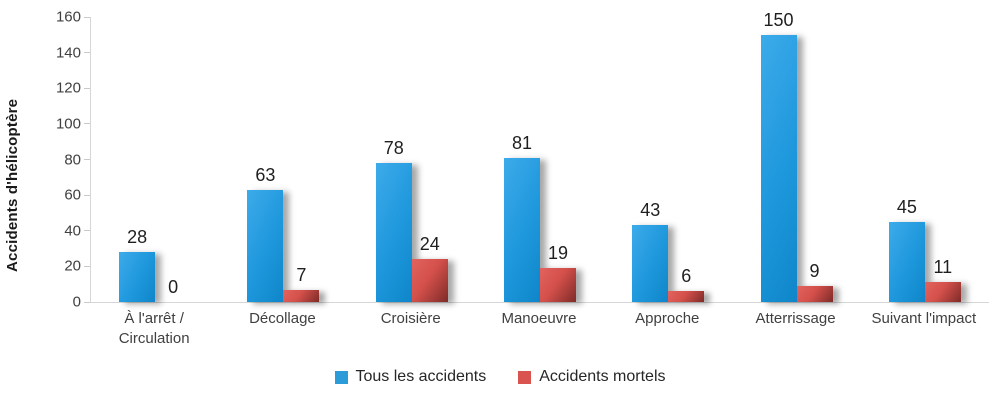 The image size is (1000, 410). I want to click on value-label-total-3: 81, so click(522, 142).